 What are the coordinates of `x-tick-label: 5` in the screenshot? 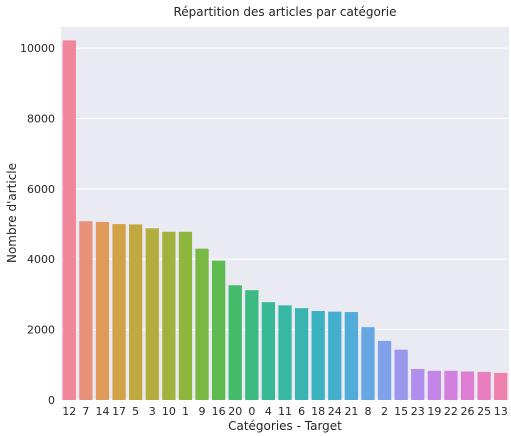 It's located at (135, 411).